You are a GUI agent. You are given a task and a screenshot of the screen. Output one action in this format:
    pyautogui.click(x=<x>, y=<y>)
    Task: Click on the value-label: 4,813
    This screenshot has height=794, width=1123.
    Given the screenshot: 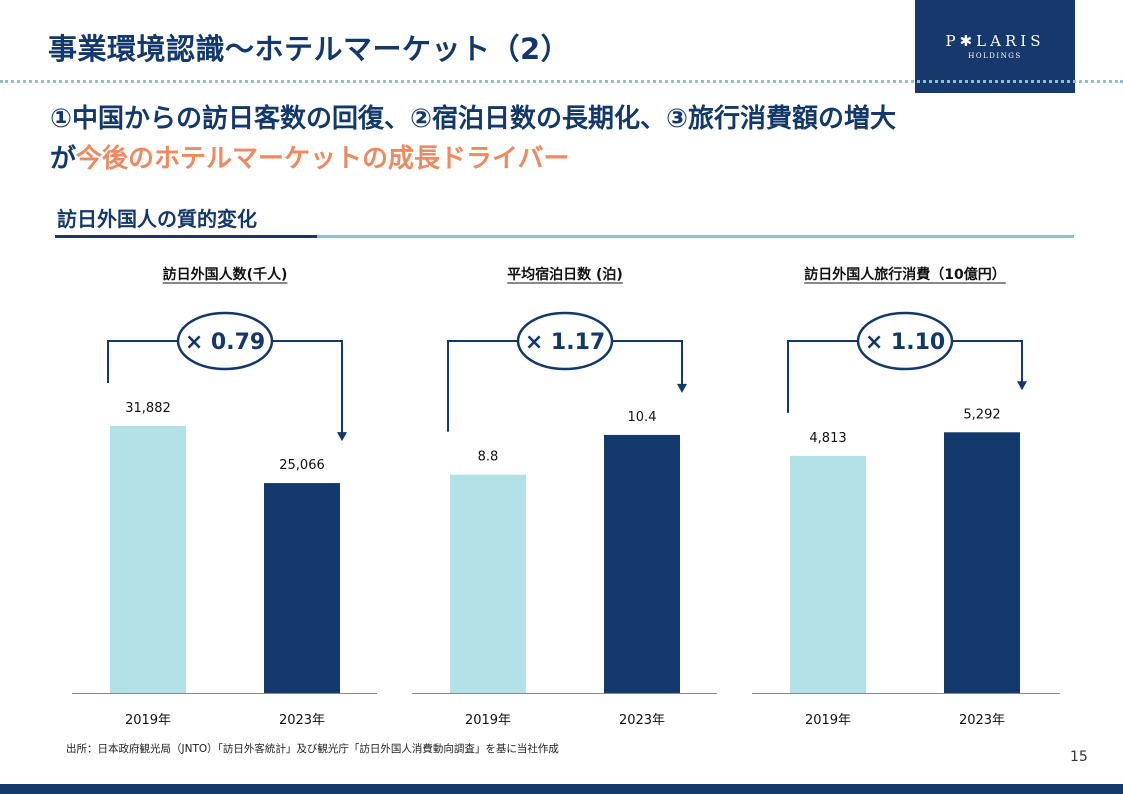 What is the action you would take?
    pyautogui.click(x=827, y=438)
    